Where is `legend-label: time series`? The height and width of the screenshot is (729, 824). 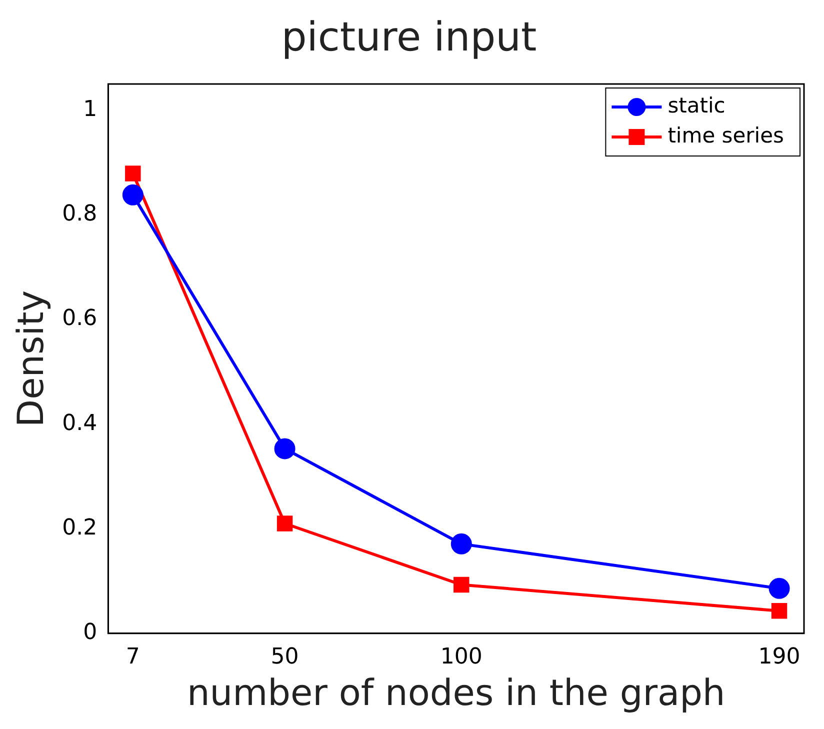
legend-label: time series is located at coordinates (726, 135).